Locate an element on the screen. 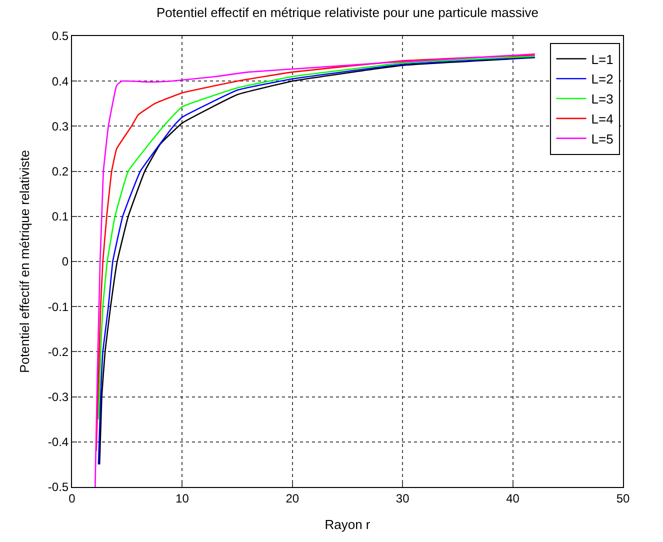 Image resolution: width=663 pixels, height=542 pixels. x-tick-label: 50 is located at coordinates (623, 498).